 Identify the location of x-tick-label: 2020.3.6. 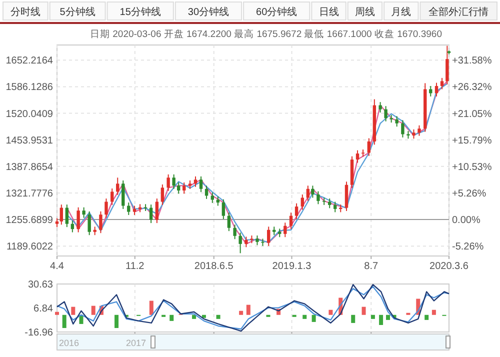
(449, 266).